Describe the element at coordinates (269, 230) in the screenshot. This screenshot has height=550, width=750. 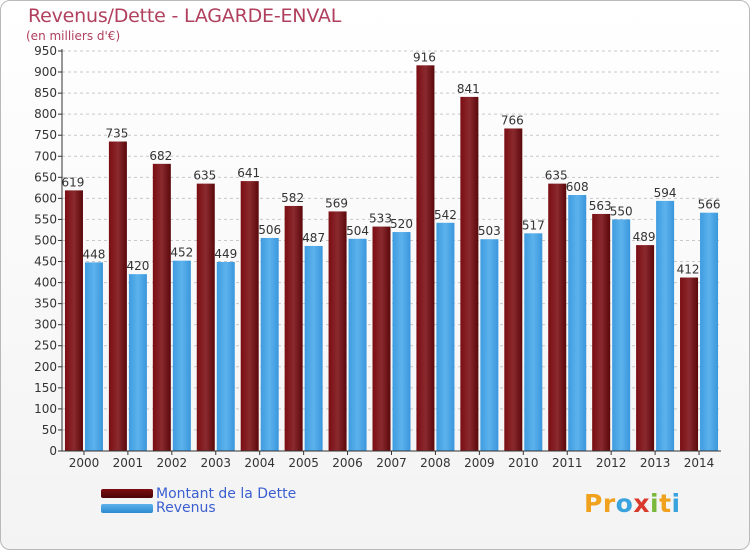
I see `data-label-revenue-2004: 506` at that location.